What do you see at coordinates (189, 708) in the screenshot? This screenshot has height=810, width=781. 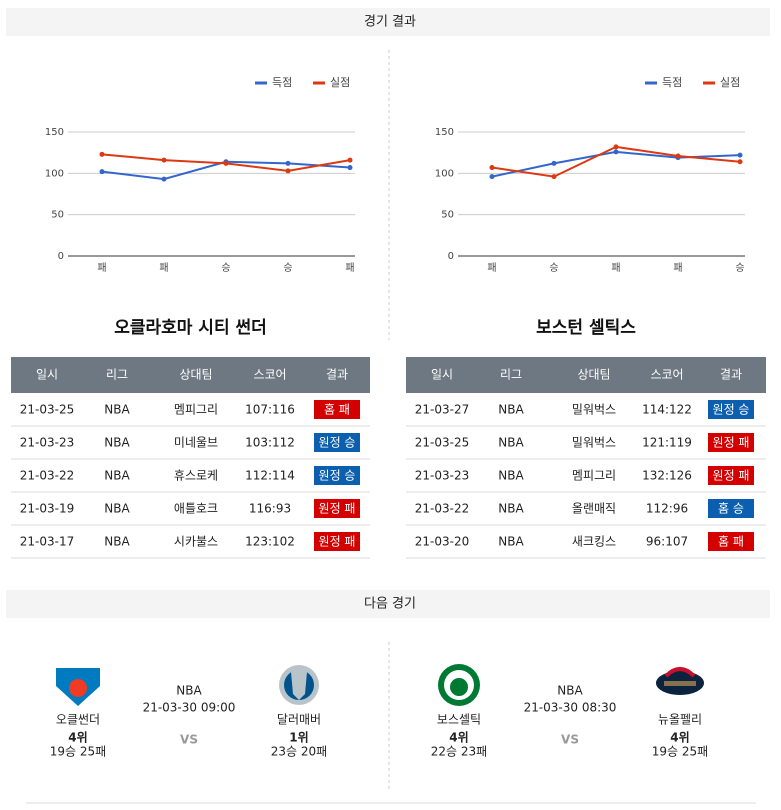 I see `game-time: 21-03-30 09:00` at bounding box center [189, 708].